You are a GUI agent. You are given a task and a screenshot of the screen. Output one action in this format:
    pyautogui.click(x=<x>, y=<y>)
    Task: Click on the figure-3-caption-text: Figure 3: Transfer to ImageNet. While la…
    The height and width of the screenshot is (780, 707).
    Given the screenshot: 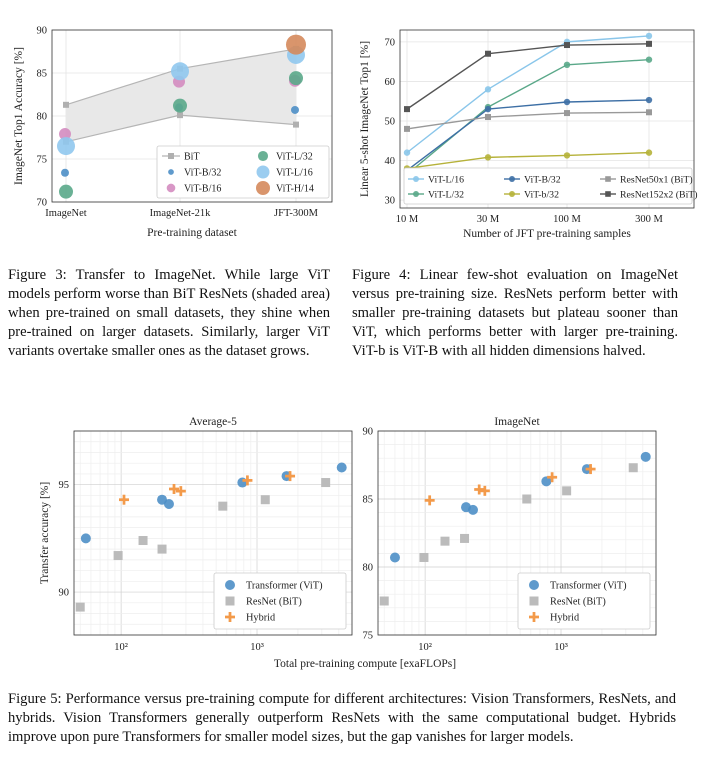 What is the action you would take?
    pyautogui.click(x=169, y=313)
    